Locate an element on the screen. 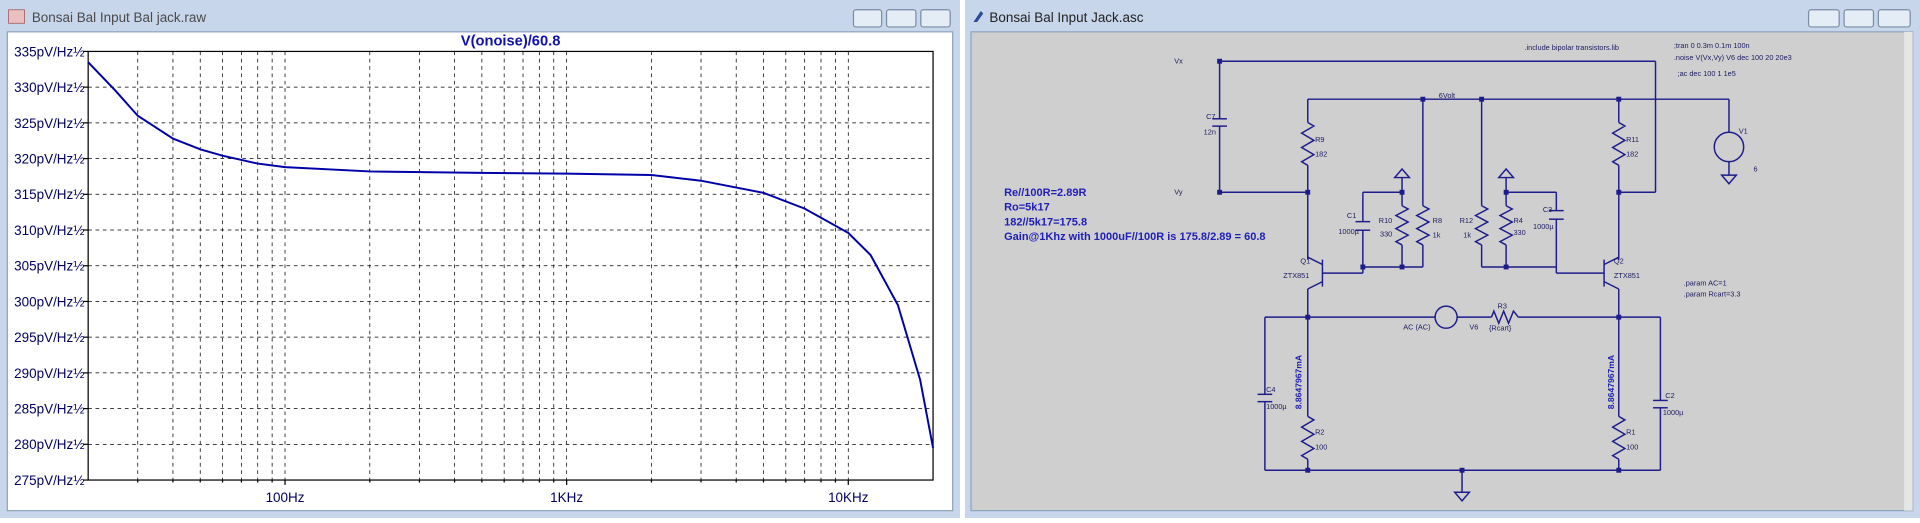 The image size is (1920, 523). schematic-label: .include bipolar transistors.lib is located at coordinates (1571, 47).